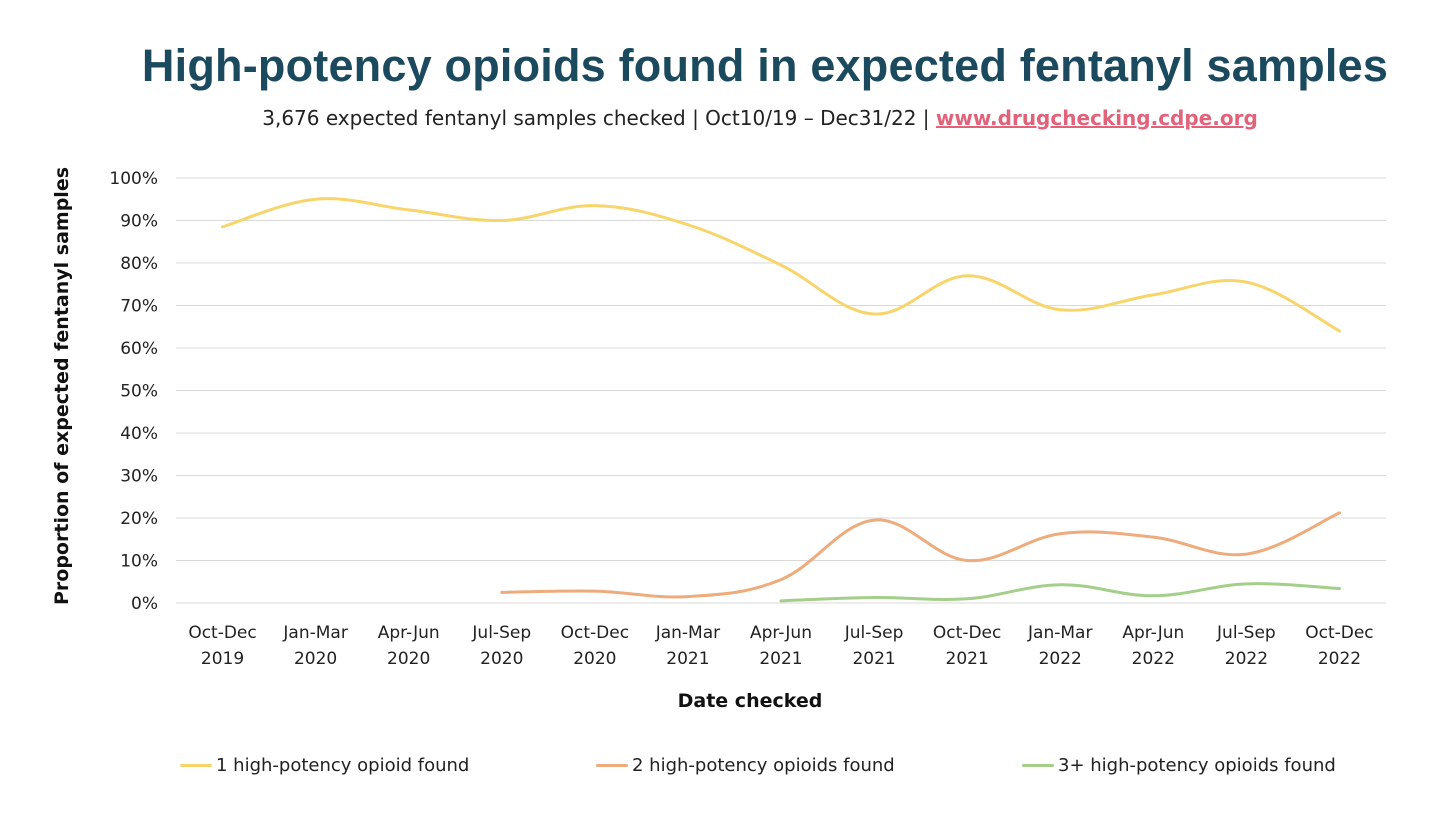 The width and height of the screenshot is (1456, 814). Describe the element at coordinates (139, 222) in the screenshot. I see `y-tick-label: 90%` at that location.